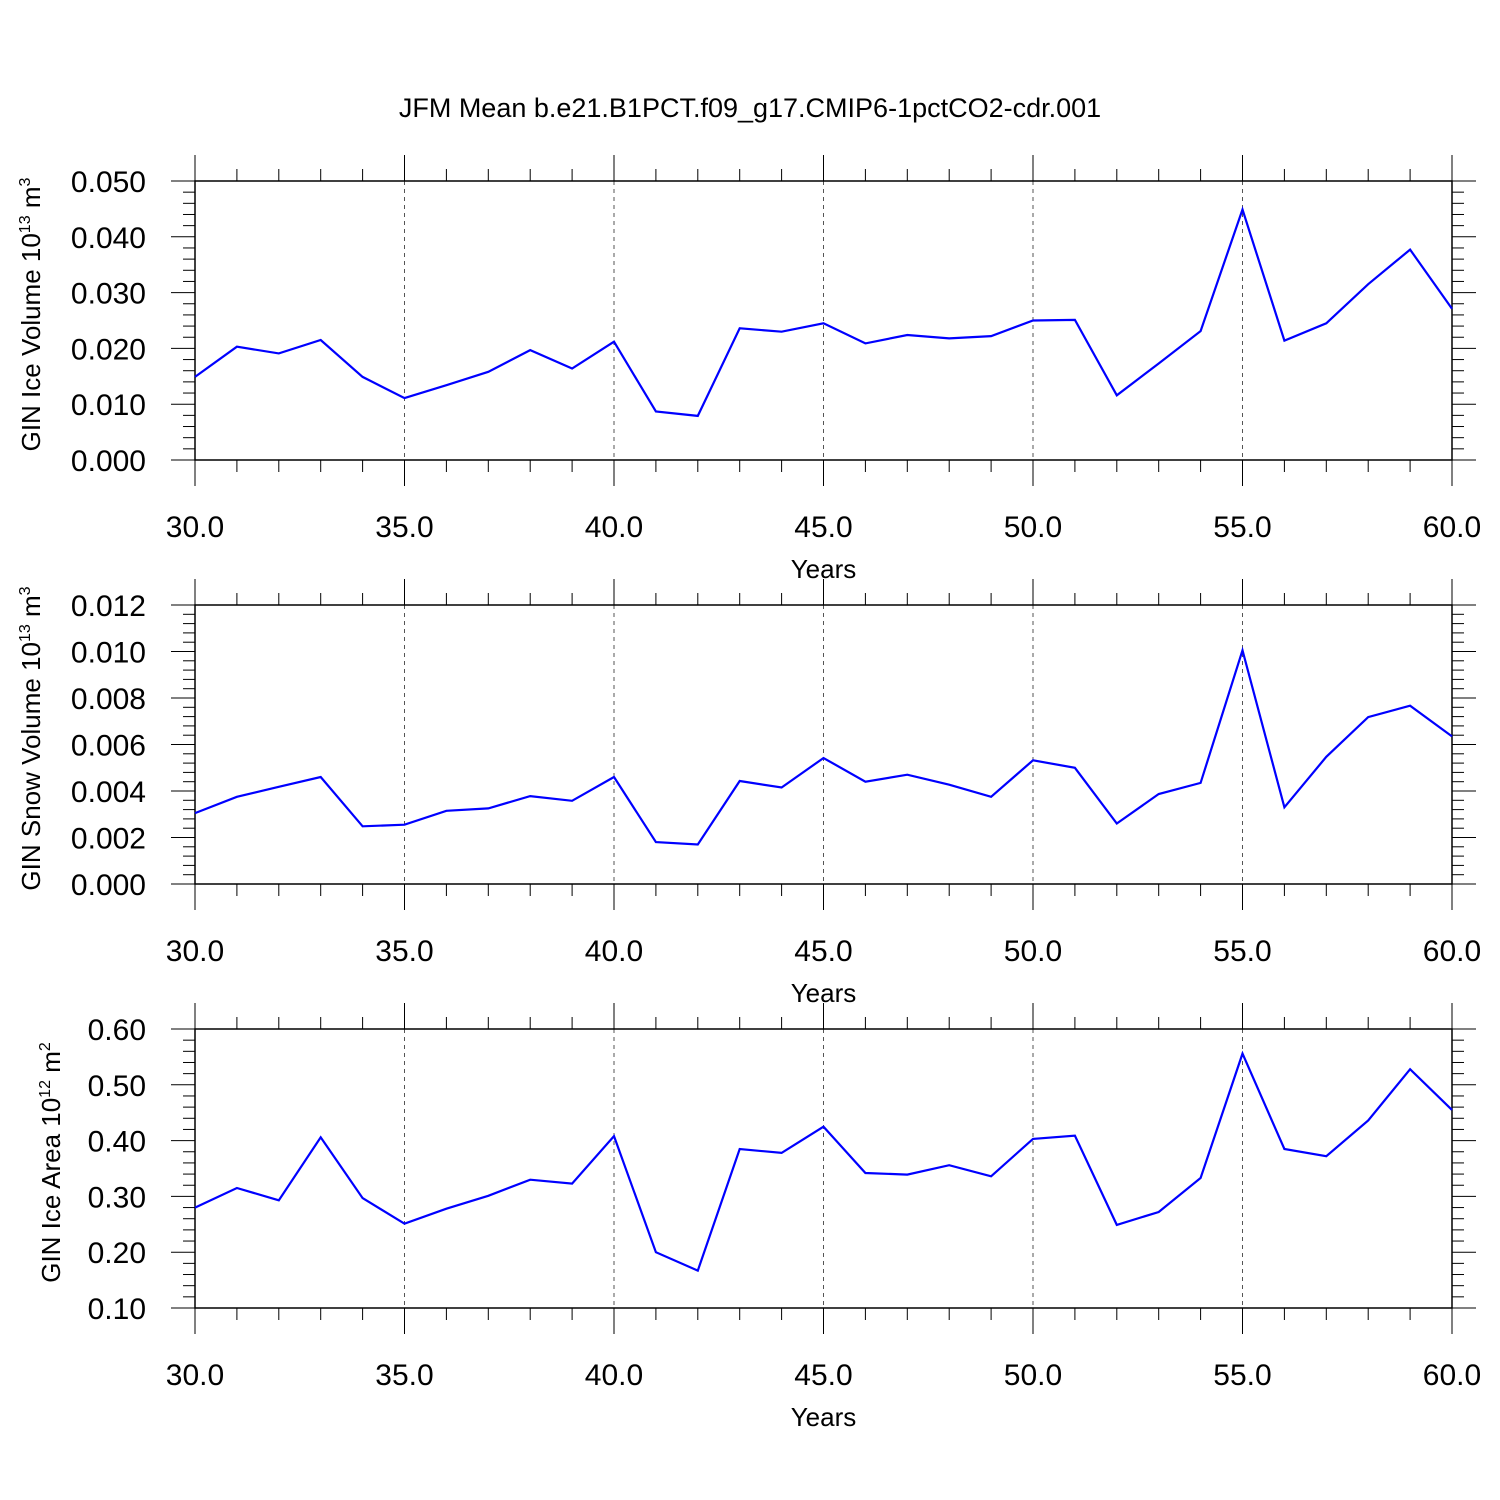  I want to click on y-tick-label: 0.20, so click(117, 1253).